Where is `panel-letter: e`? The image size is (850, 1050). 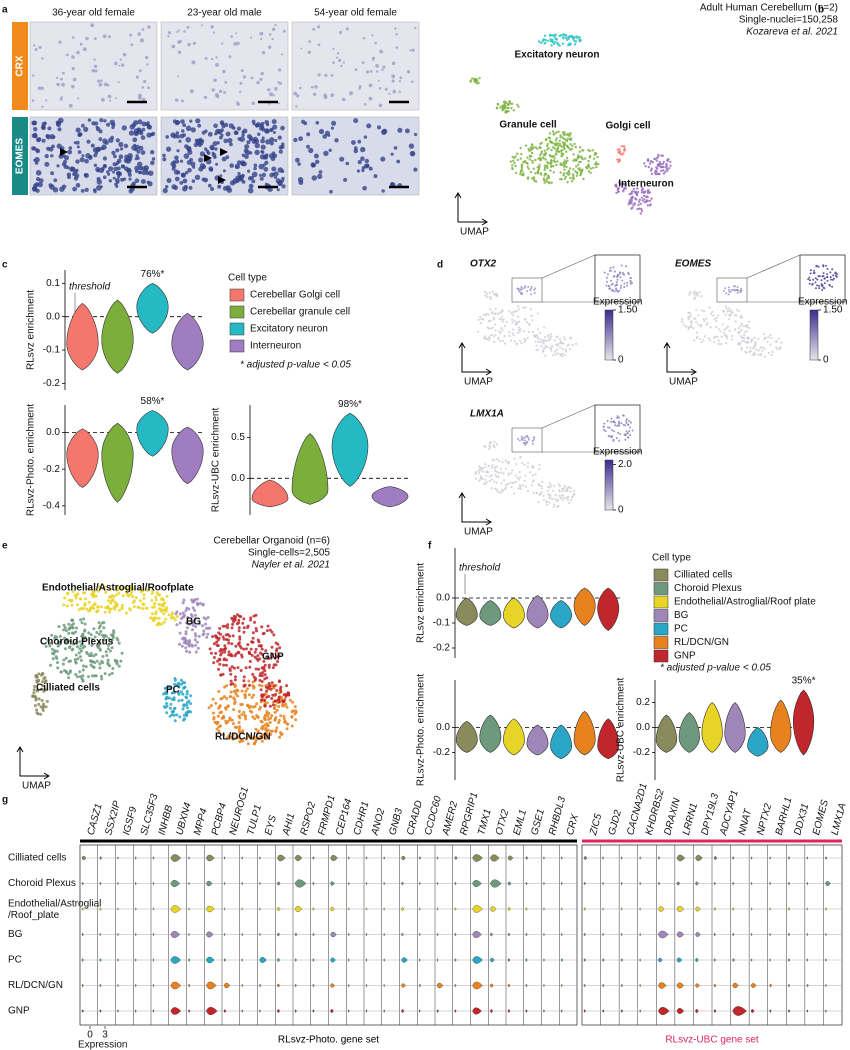 panel-letter: e is located at coordinates (5, 546).